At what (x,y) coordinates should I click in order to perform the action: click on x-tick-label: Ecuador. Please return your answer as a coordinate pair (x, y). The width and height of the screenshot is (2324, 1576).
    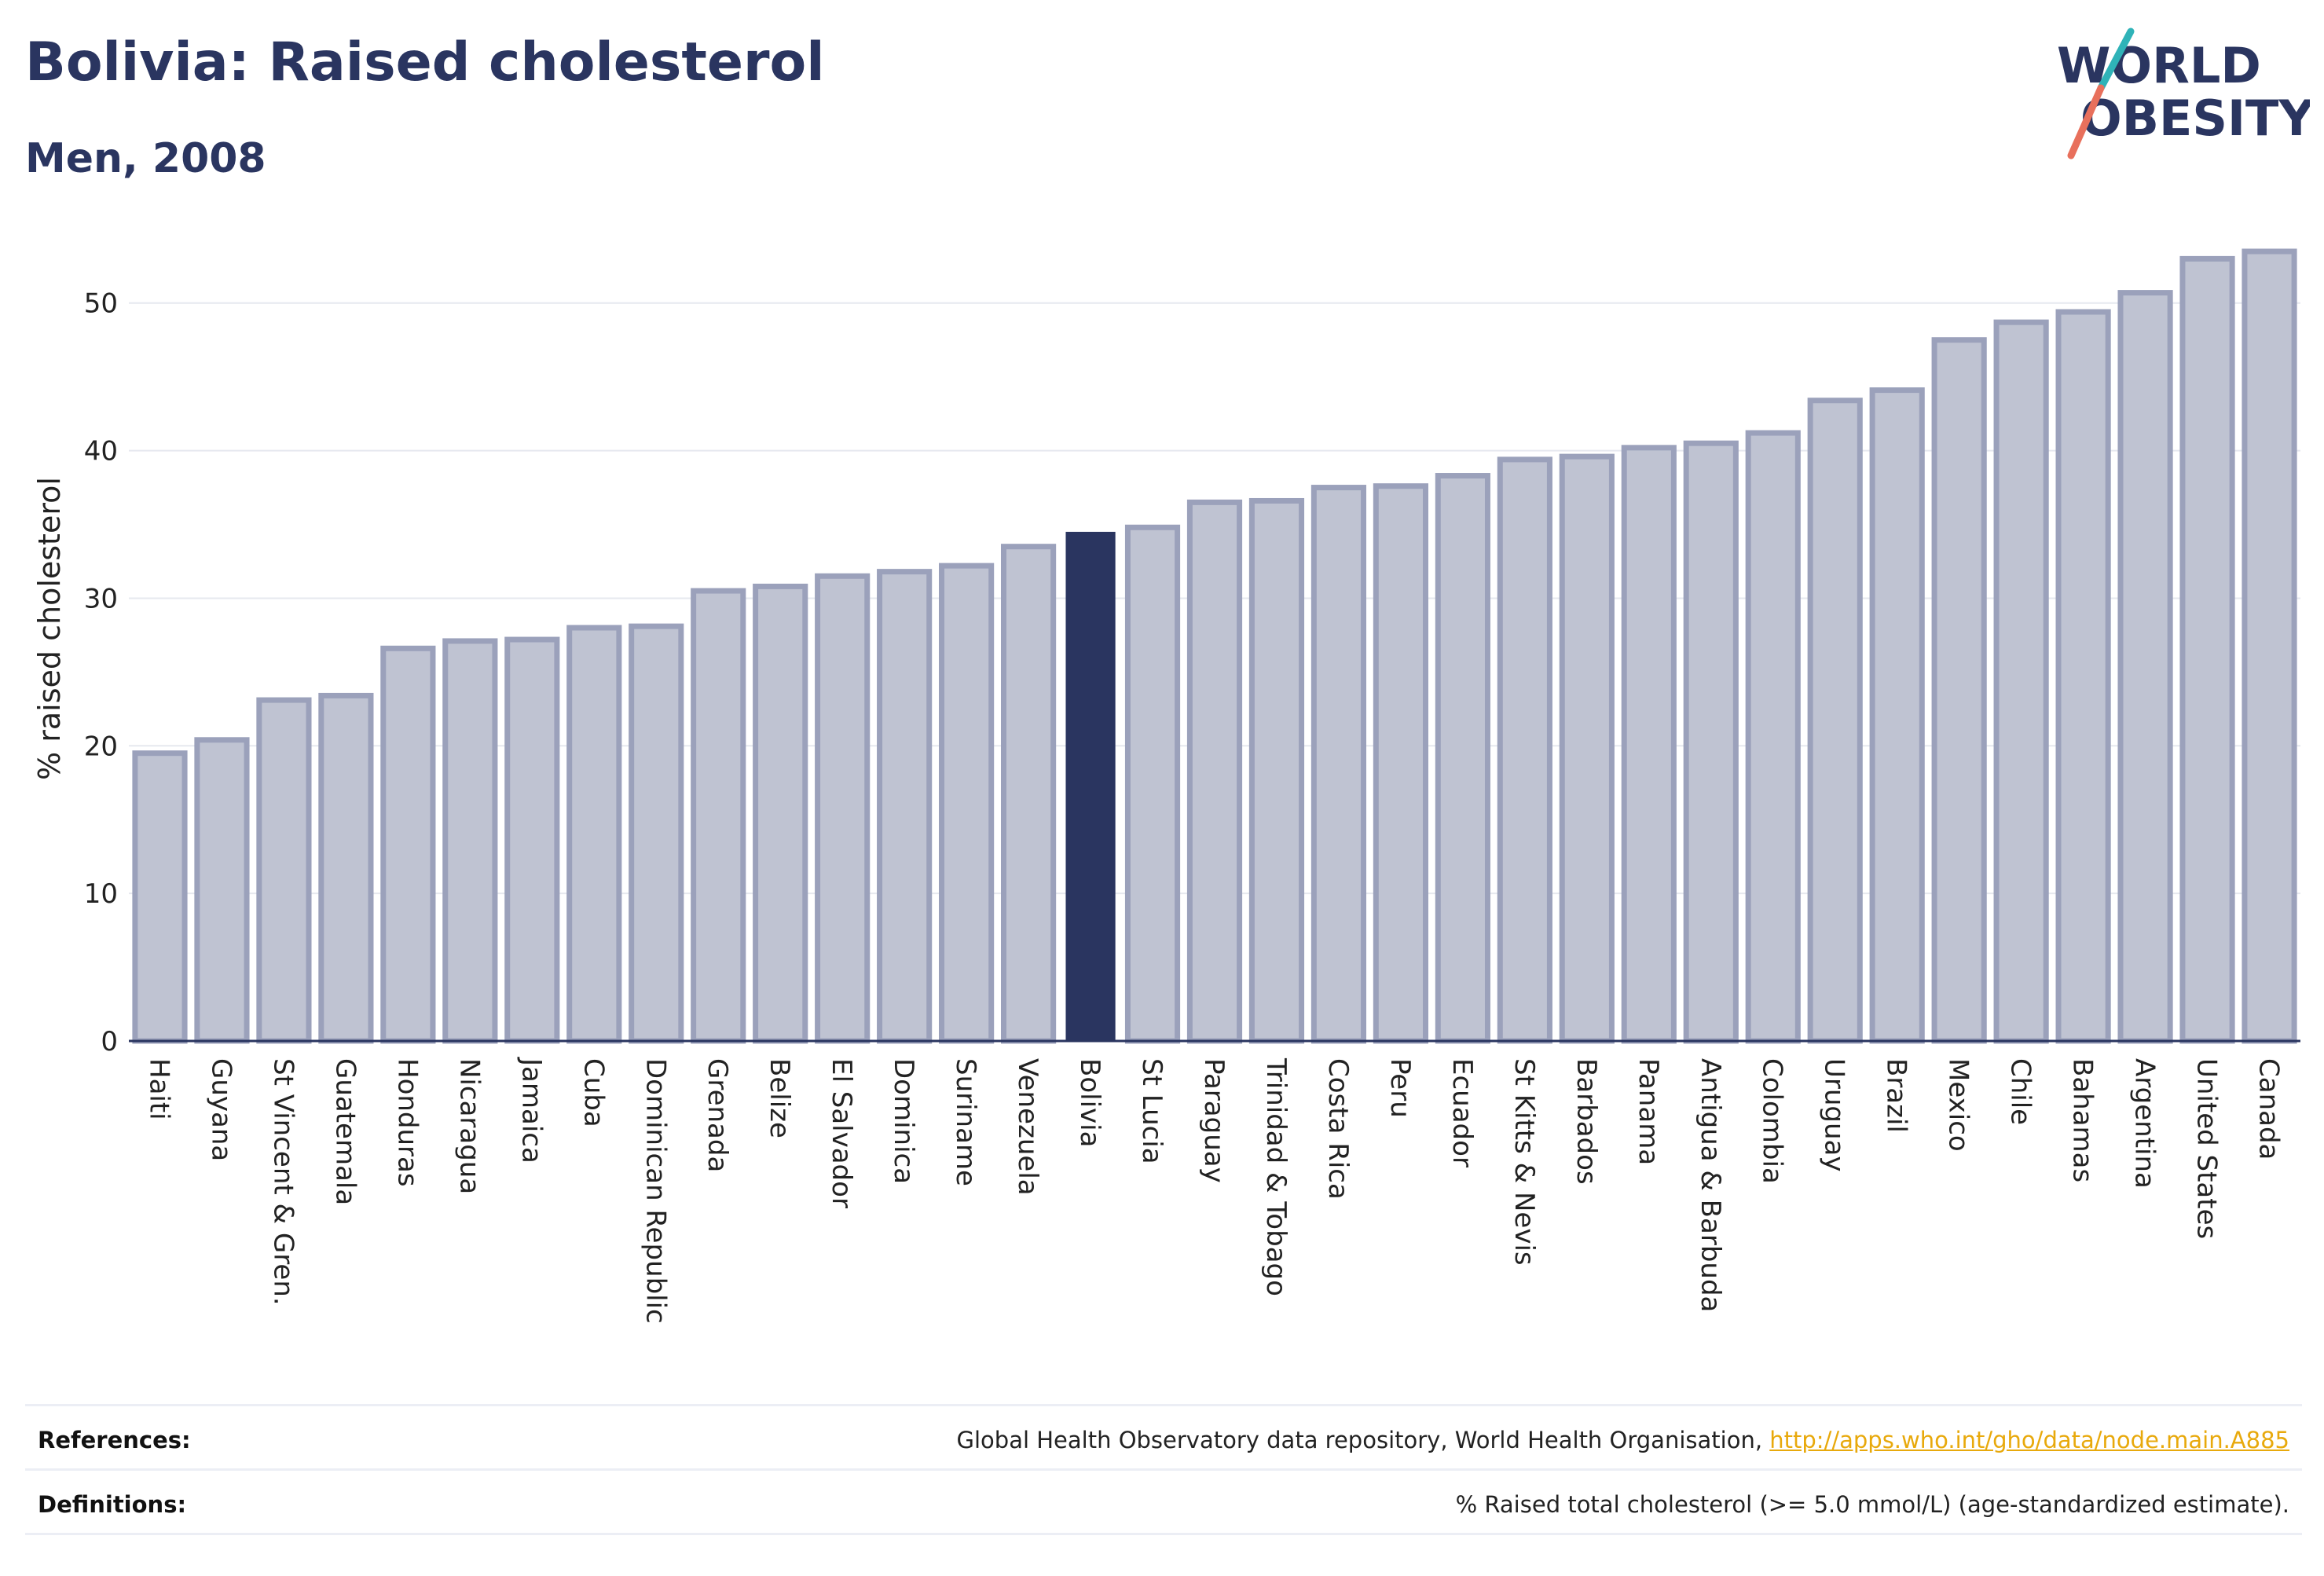
    Looking at the image, I should click on (1462, 1112).